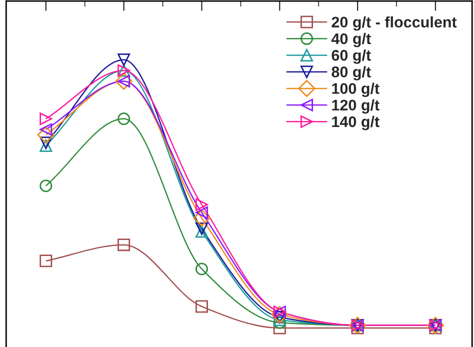  I want to click on legend-label: 120 g/t, so click(356, 106).